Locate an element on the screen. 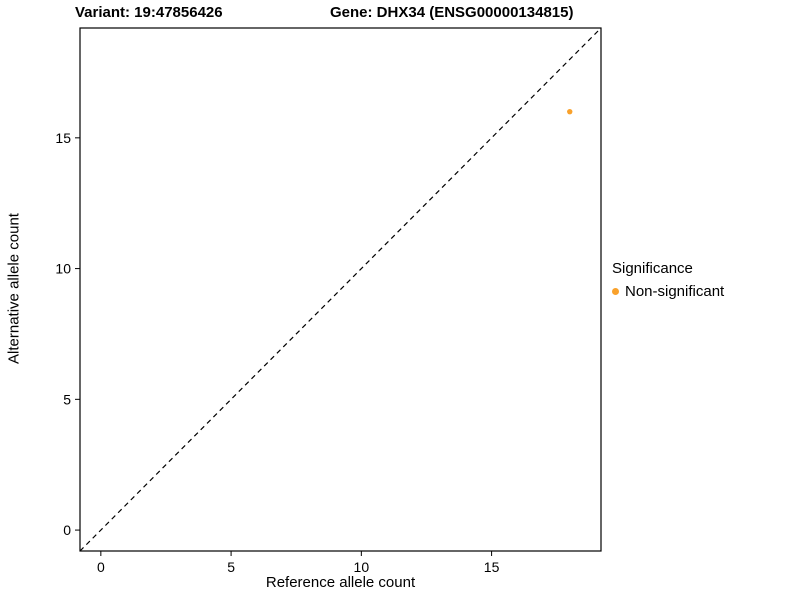  y-tick-label: 0 is located at coordinates (67, 530).